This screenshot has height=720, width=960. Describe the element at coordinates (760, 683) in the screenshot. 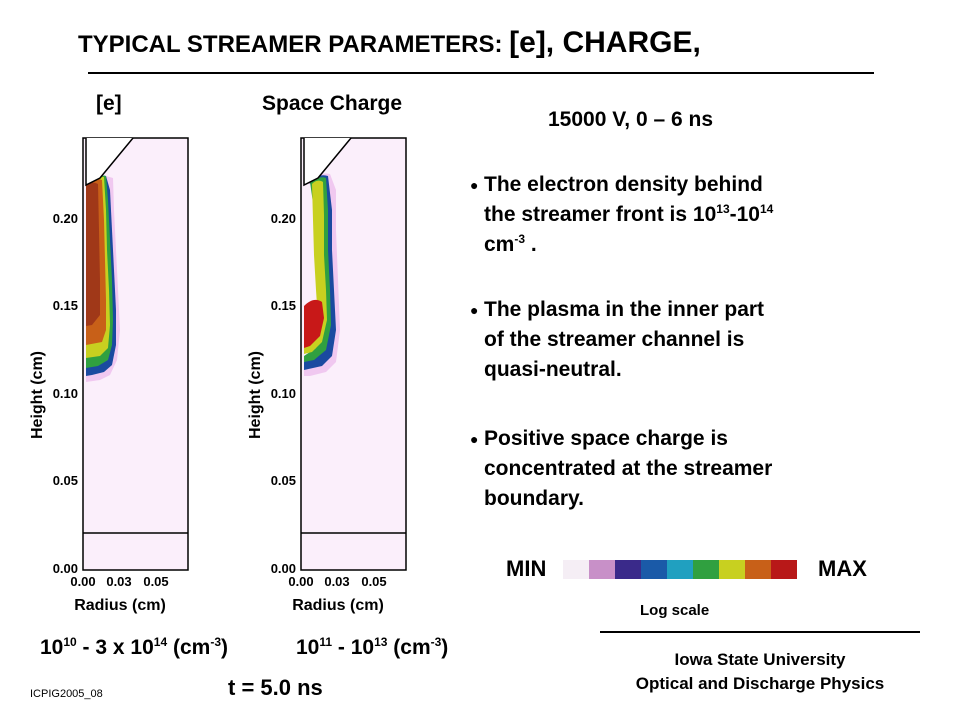

I see `affiliation-group: Optical and Discharge Physics` at that location.